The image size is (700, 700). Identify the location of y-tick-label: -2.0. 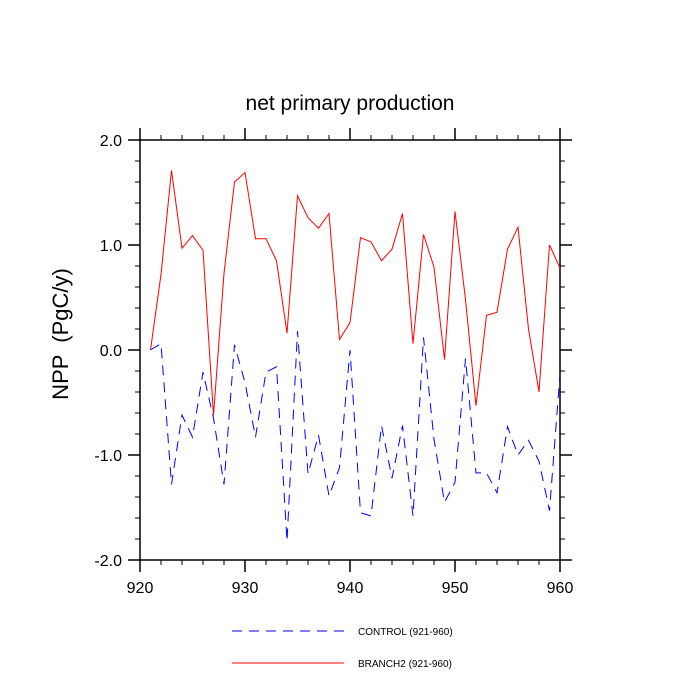
(108, 561).